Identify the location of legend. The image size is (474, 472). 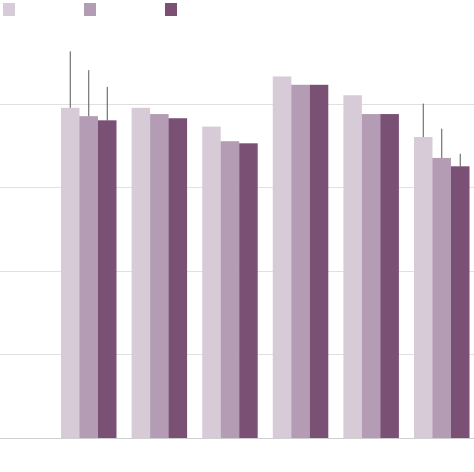
(90, 9).